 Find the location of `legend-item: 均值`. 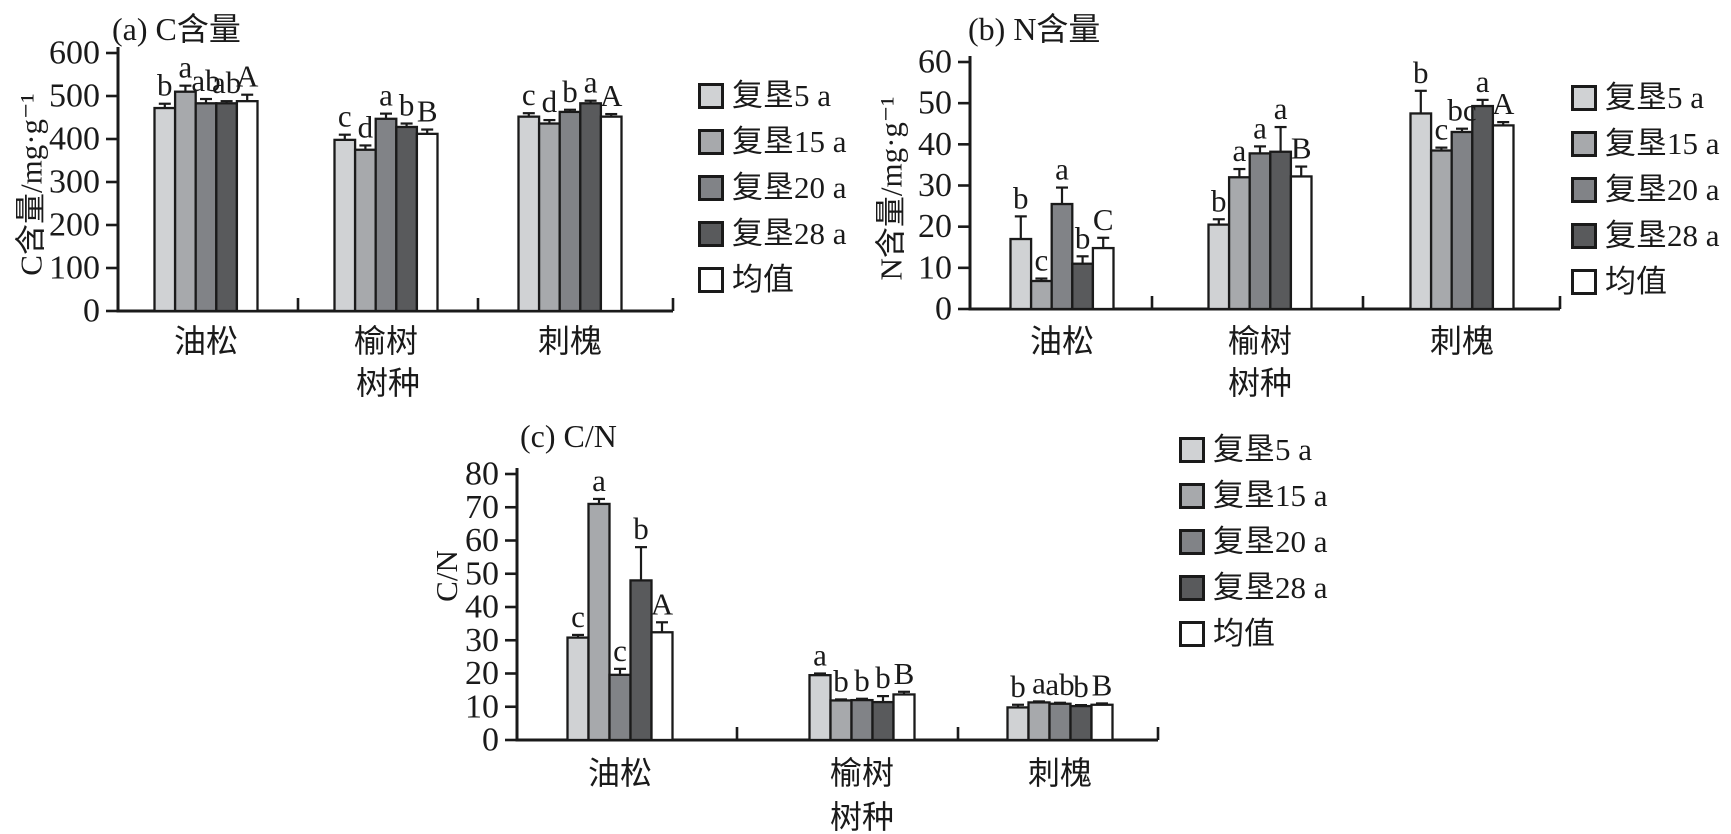

legend-item: 均值 is located at coordinates (772, 279).